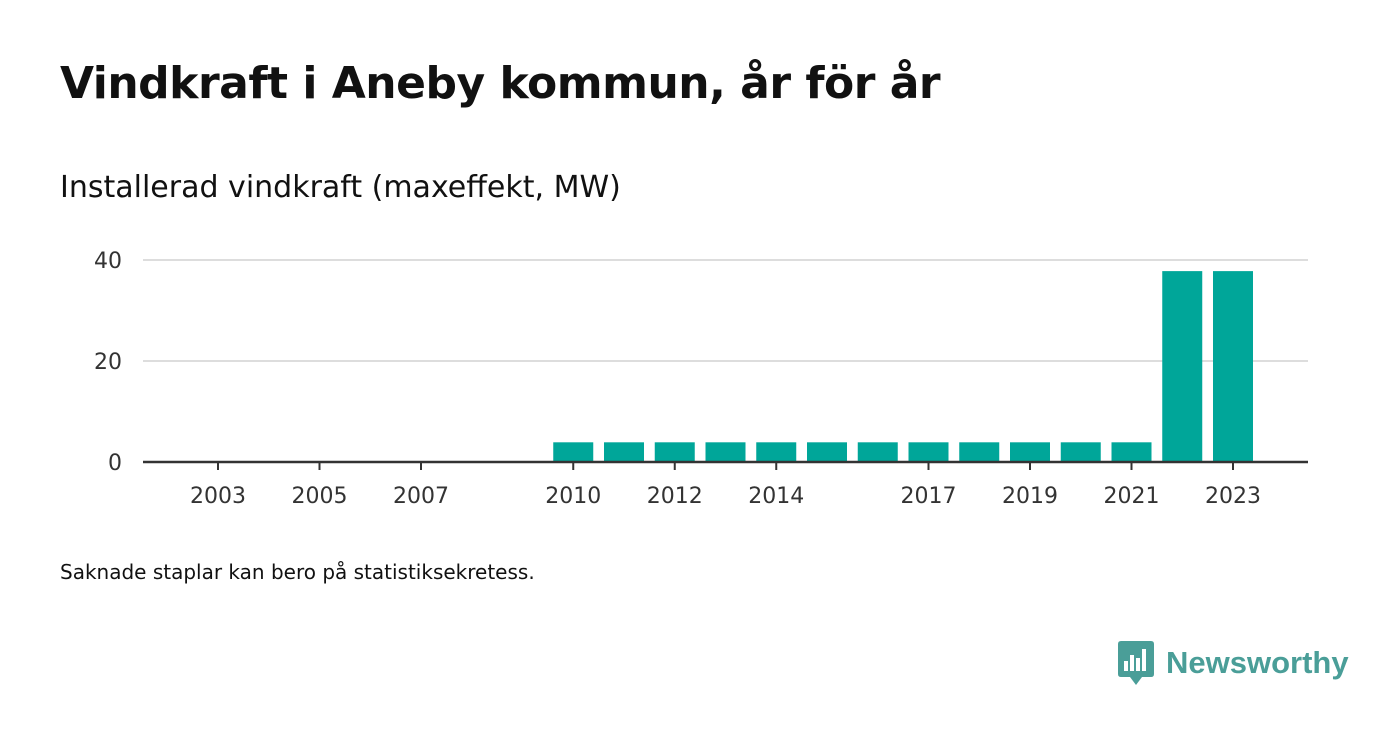  Describe the element at coordinates (979, 452) in the screenshot. I see `bar-2018` at that location.